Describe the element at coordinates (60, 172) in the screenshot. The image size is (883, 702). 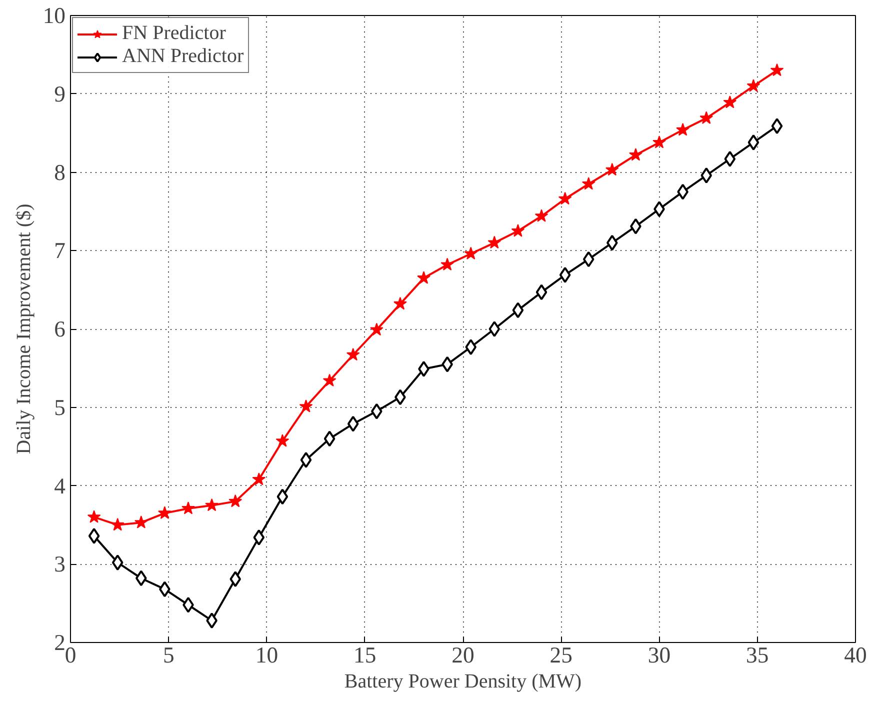
I see `y-tick-label: 8` at that location.